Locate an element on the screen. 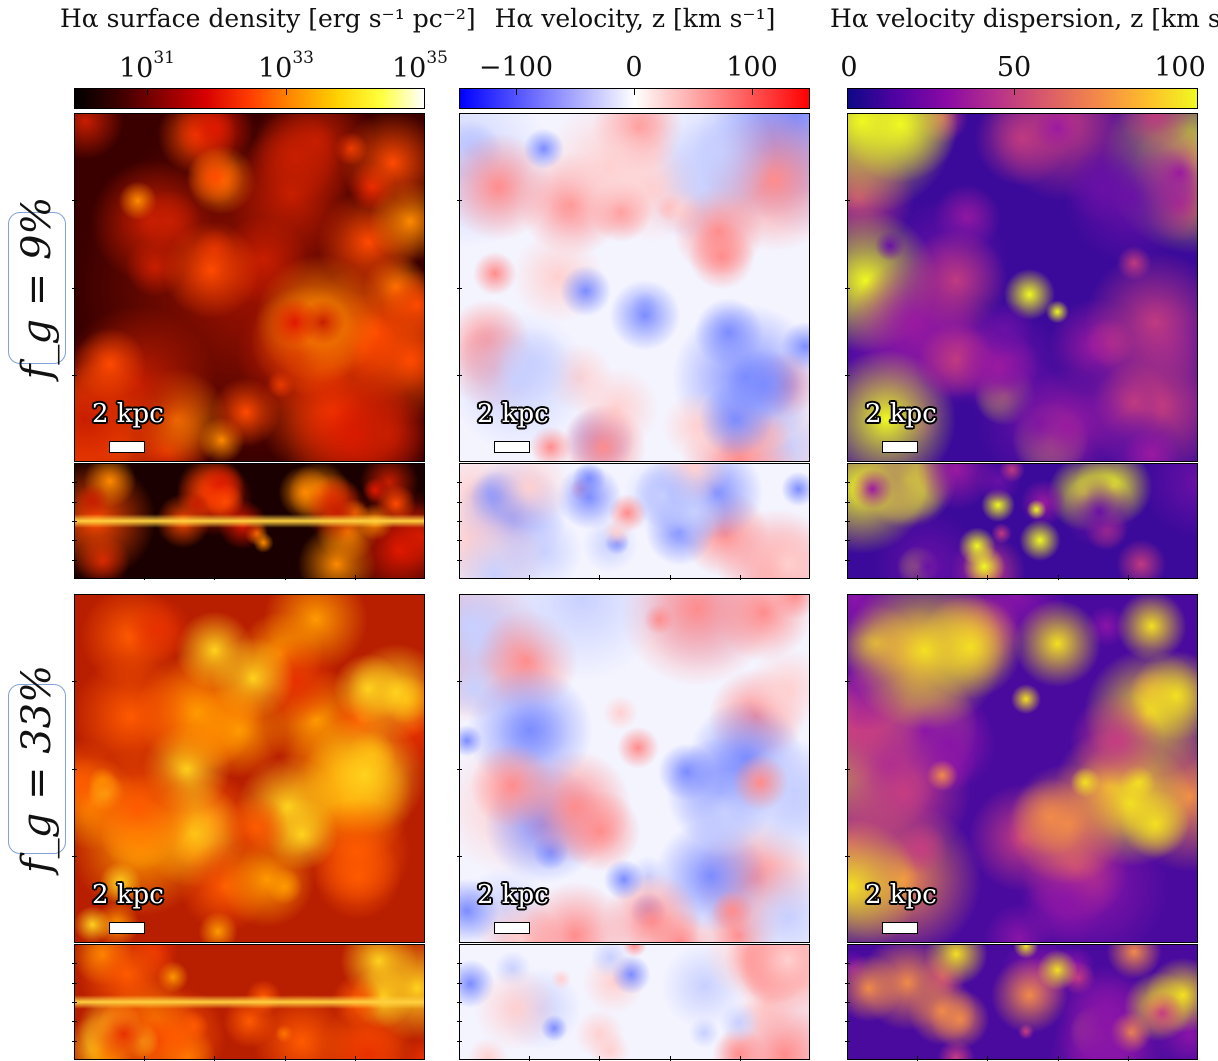  map-panel-edge-row1-col2 is located at coordinates (634, 521).